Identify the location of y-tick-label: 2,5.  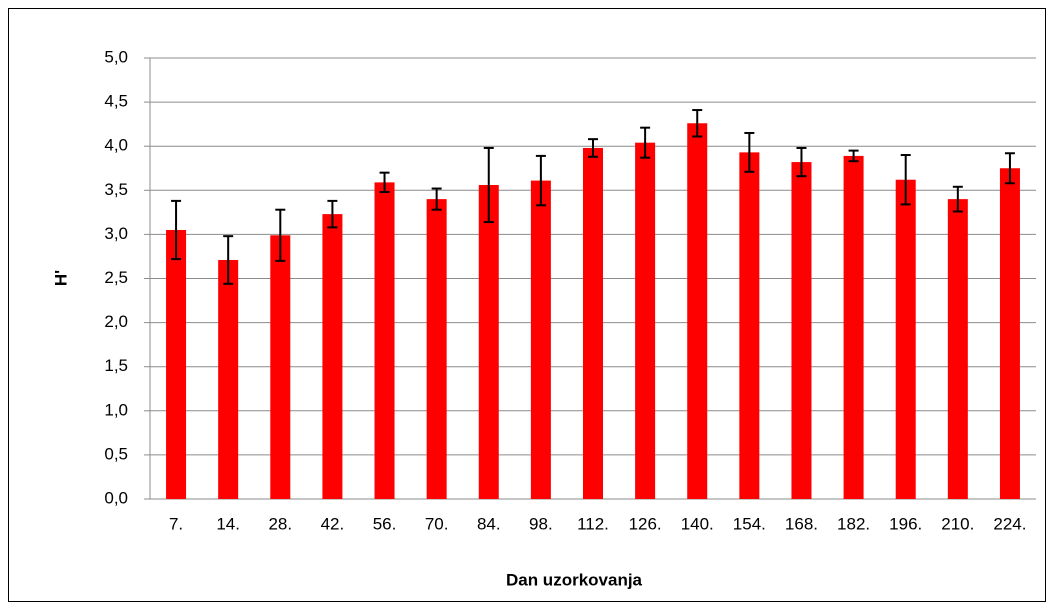
(116, 277).